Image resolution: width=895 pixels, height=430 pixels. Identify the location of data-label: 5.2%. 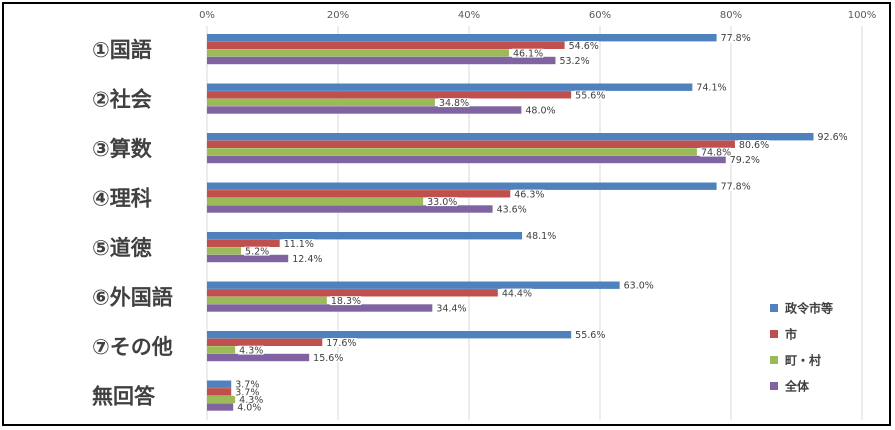
(257, 251).